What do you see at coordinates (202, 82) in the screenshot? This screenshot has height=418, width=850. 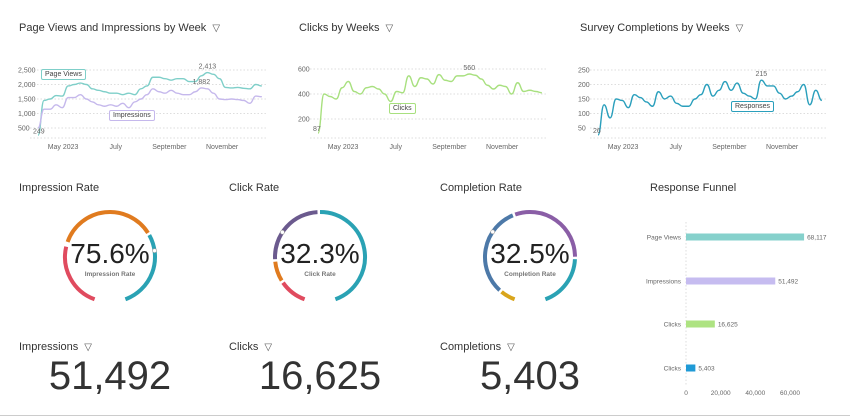 I see `max-data-label: 1,882` at bounding box center [202, 82].